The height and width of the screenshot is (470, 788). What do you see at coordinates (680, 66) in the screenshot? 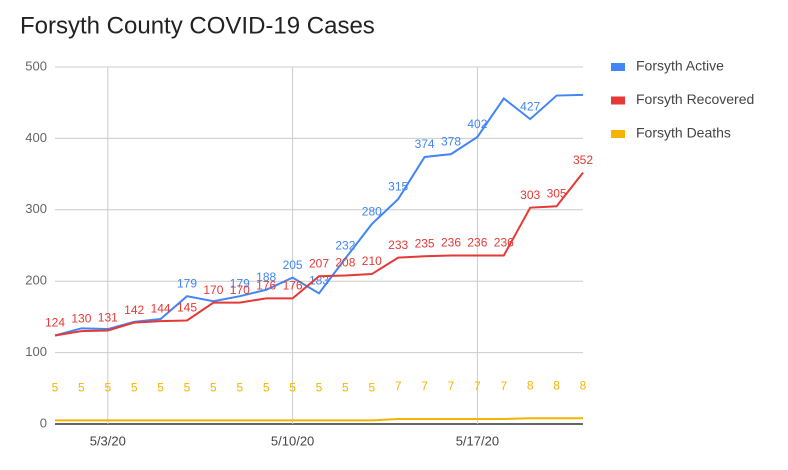
I see `legend-label: Forsyth Active` at bounding box center [680, 66].